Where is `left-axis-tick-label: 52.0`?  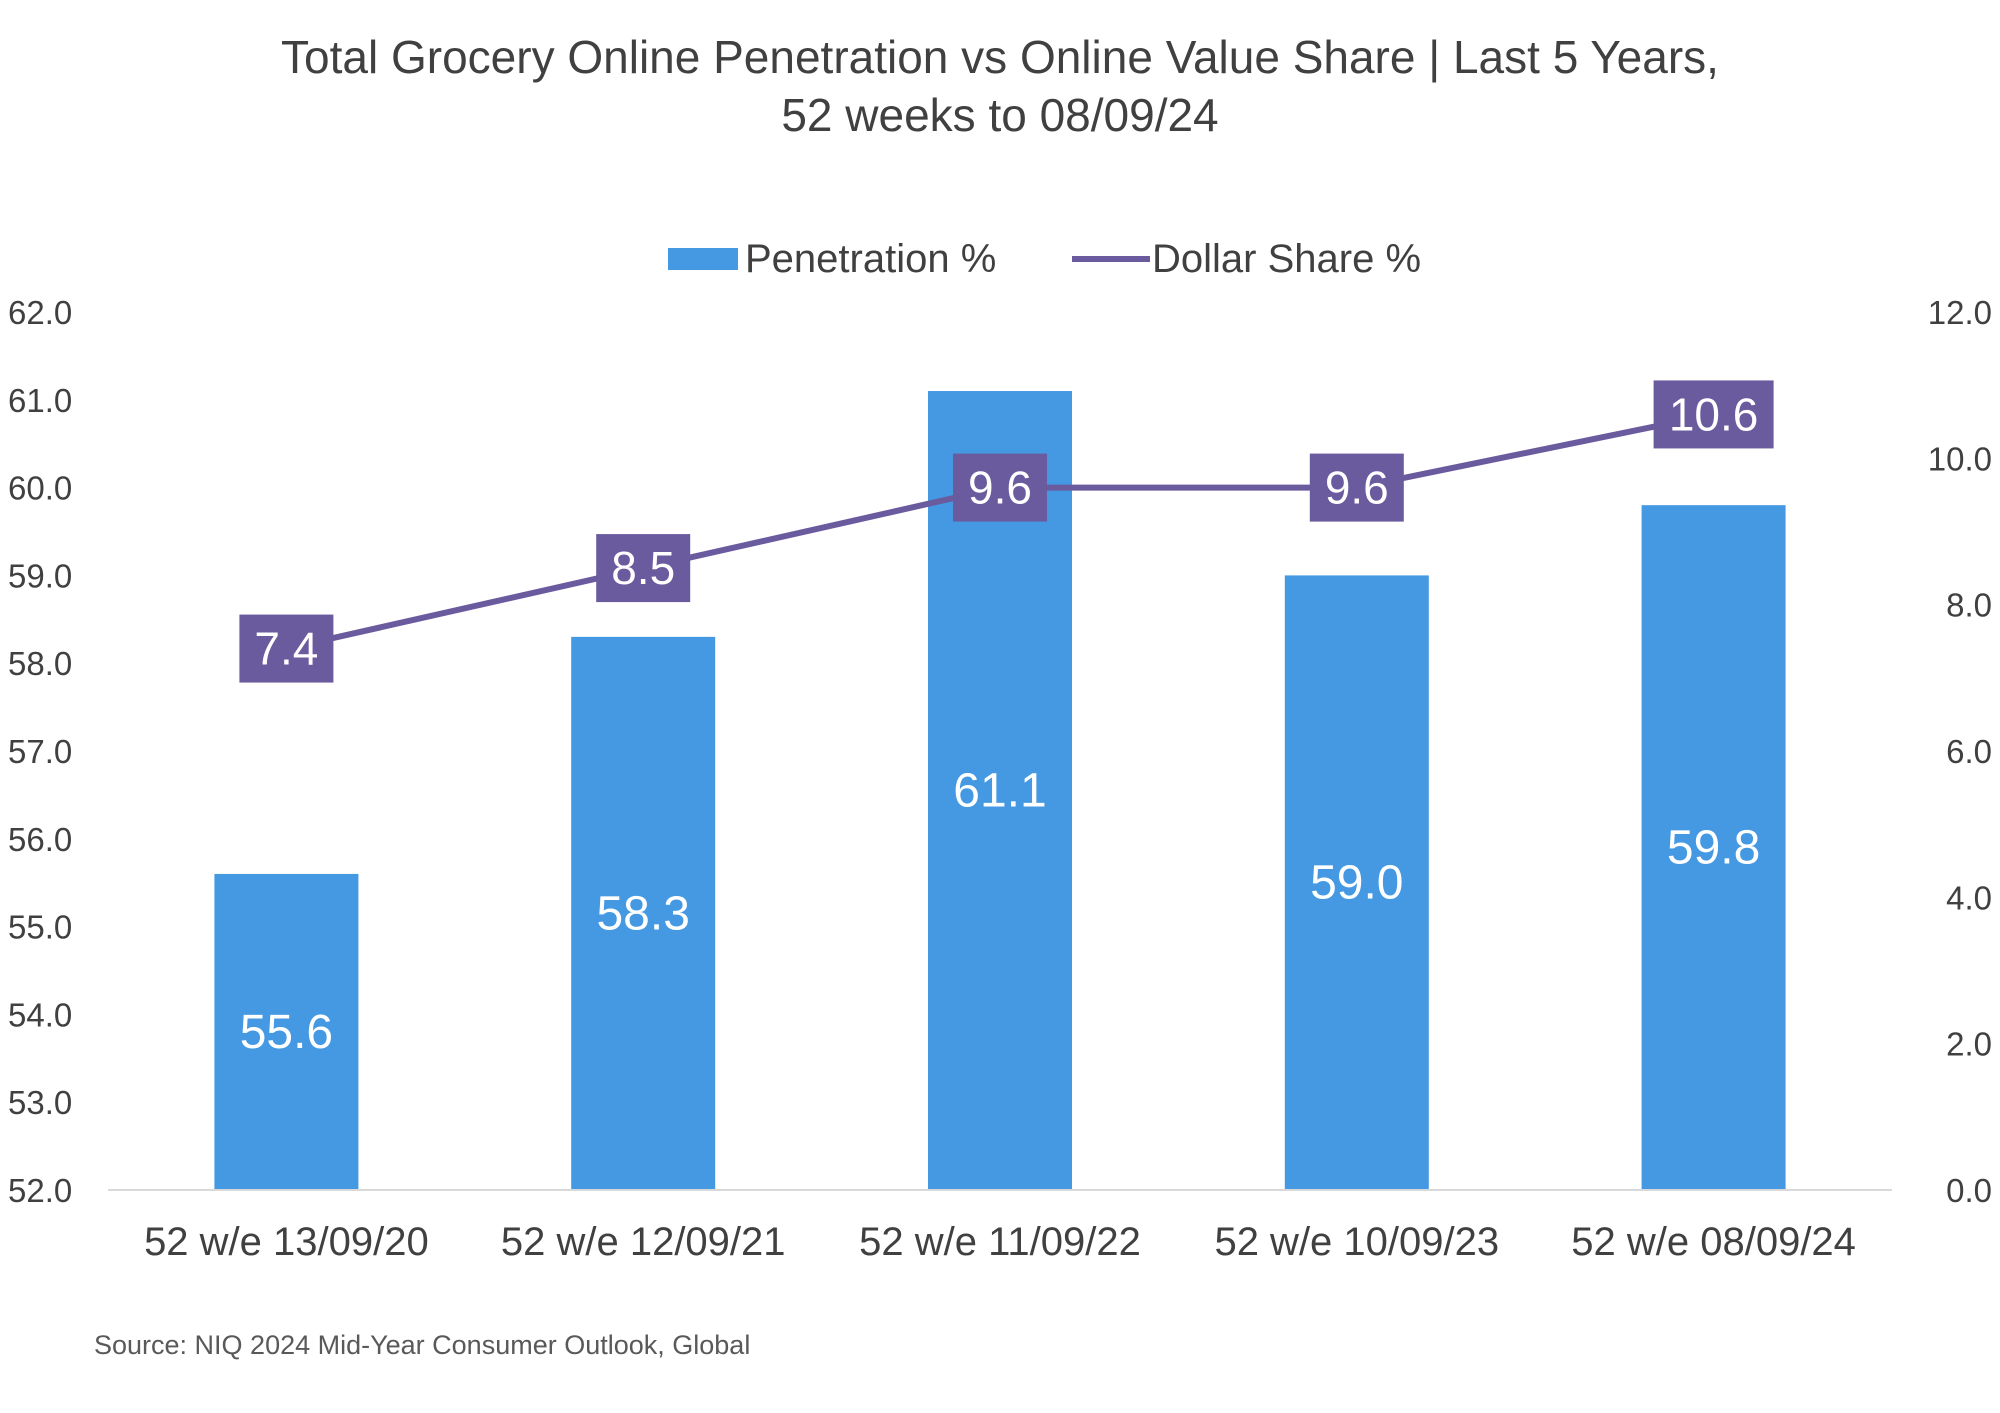 left-axis-tick-label: 52.0 is located at coordinates (40, 1190).